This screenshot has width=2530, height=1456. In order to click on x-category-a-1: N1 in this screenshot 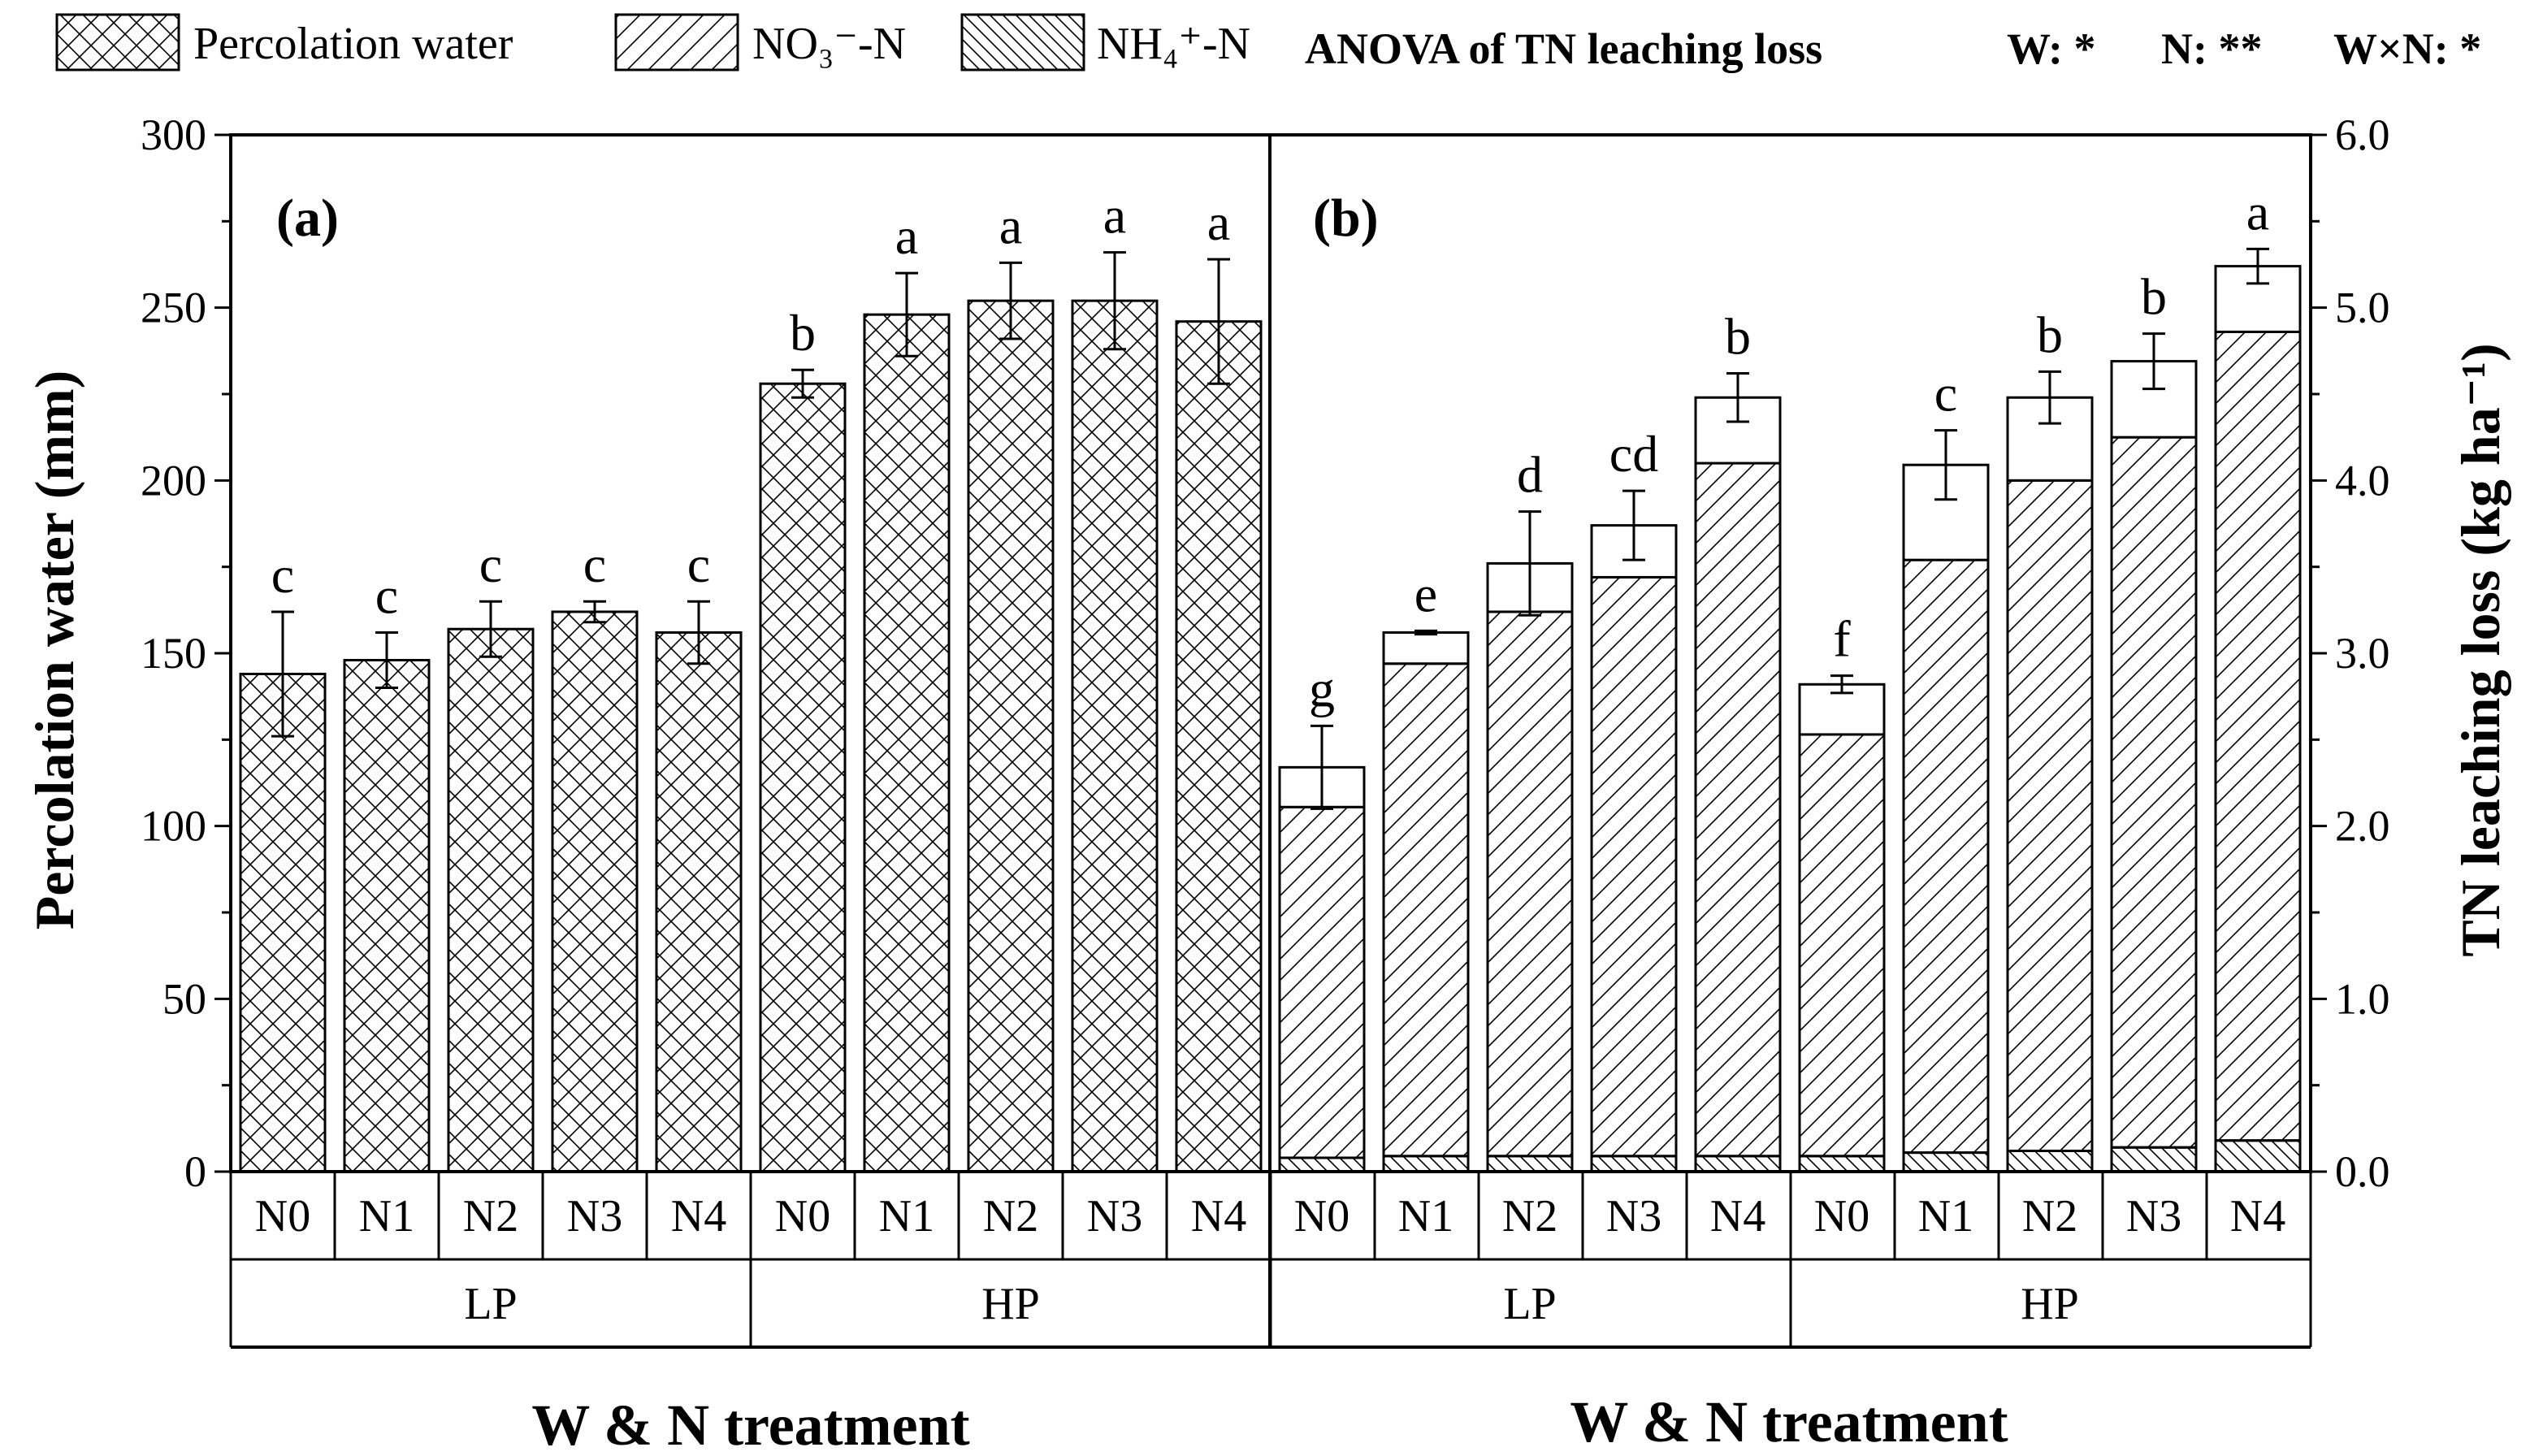, I will do `click(386, 1216)`.